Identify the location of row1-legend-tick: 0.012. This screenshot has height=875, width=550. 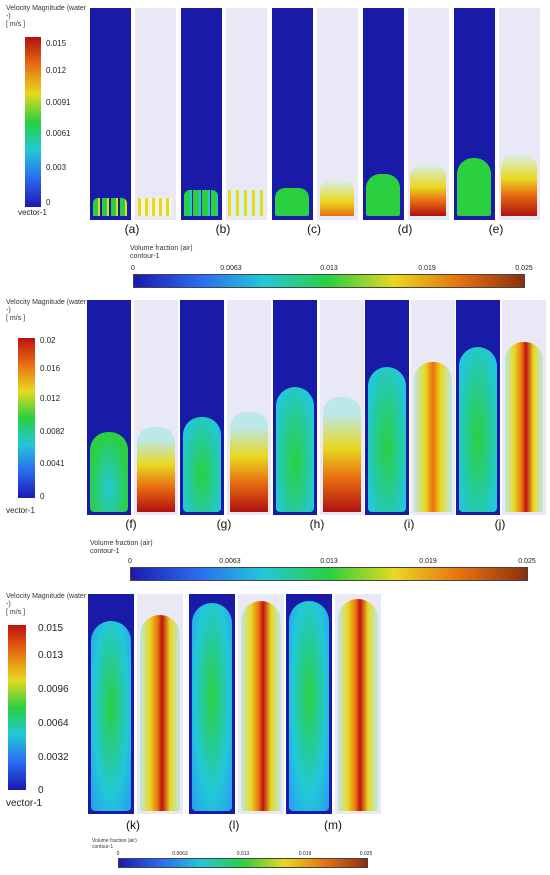
(56, 70).